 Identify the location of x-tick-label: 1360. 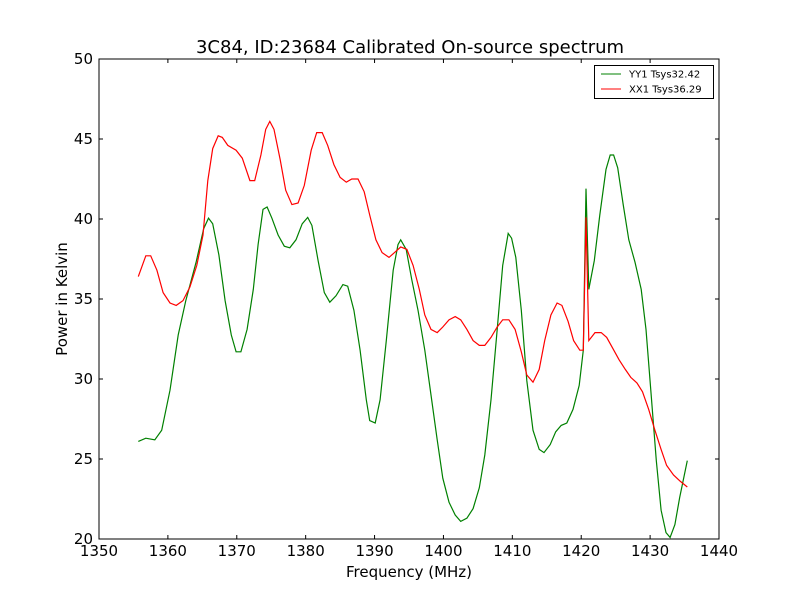
(168, 551).